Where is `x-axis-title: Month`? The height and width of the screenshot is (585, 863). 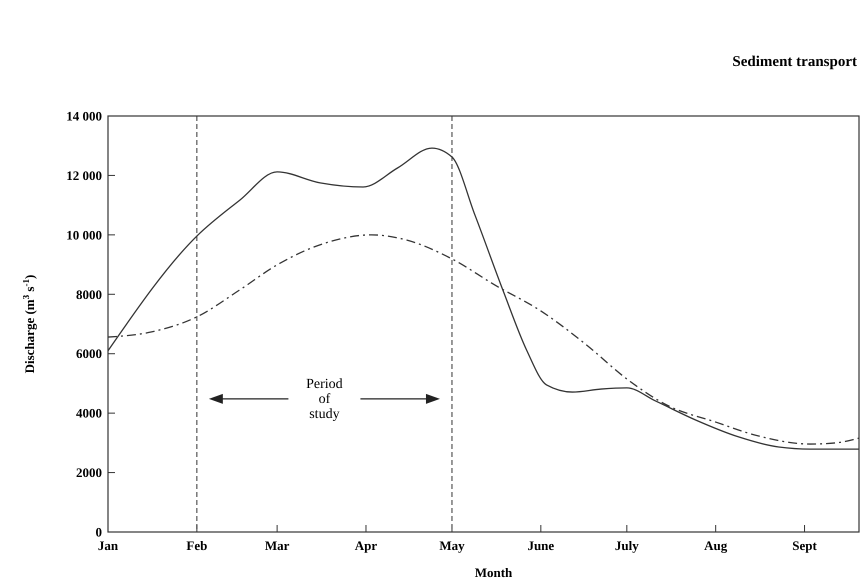
x-axis-title: Month is located at coordinates (494, 572).